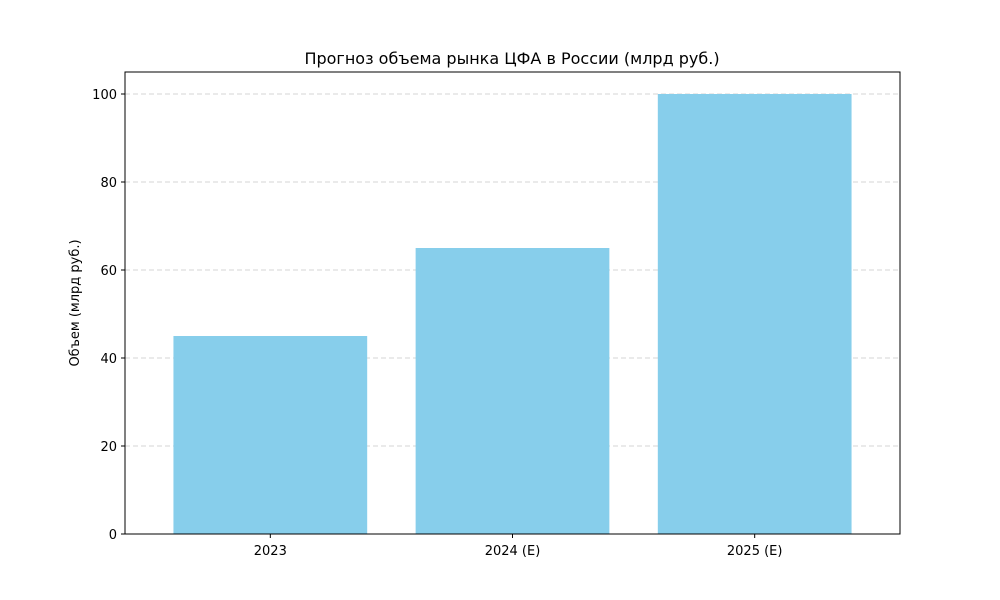 This screenshot has height=600, width=1000. Describe the element at coordinates (108, 271) in the screenshot. I see `y-tick-label: 60` at that location.